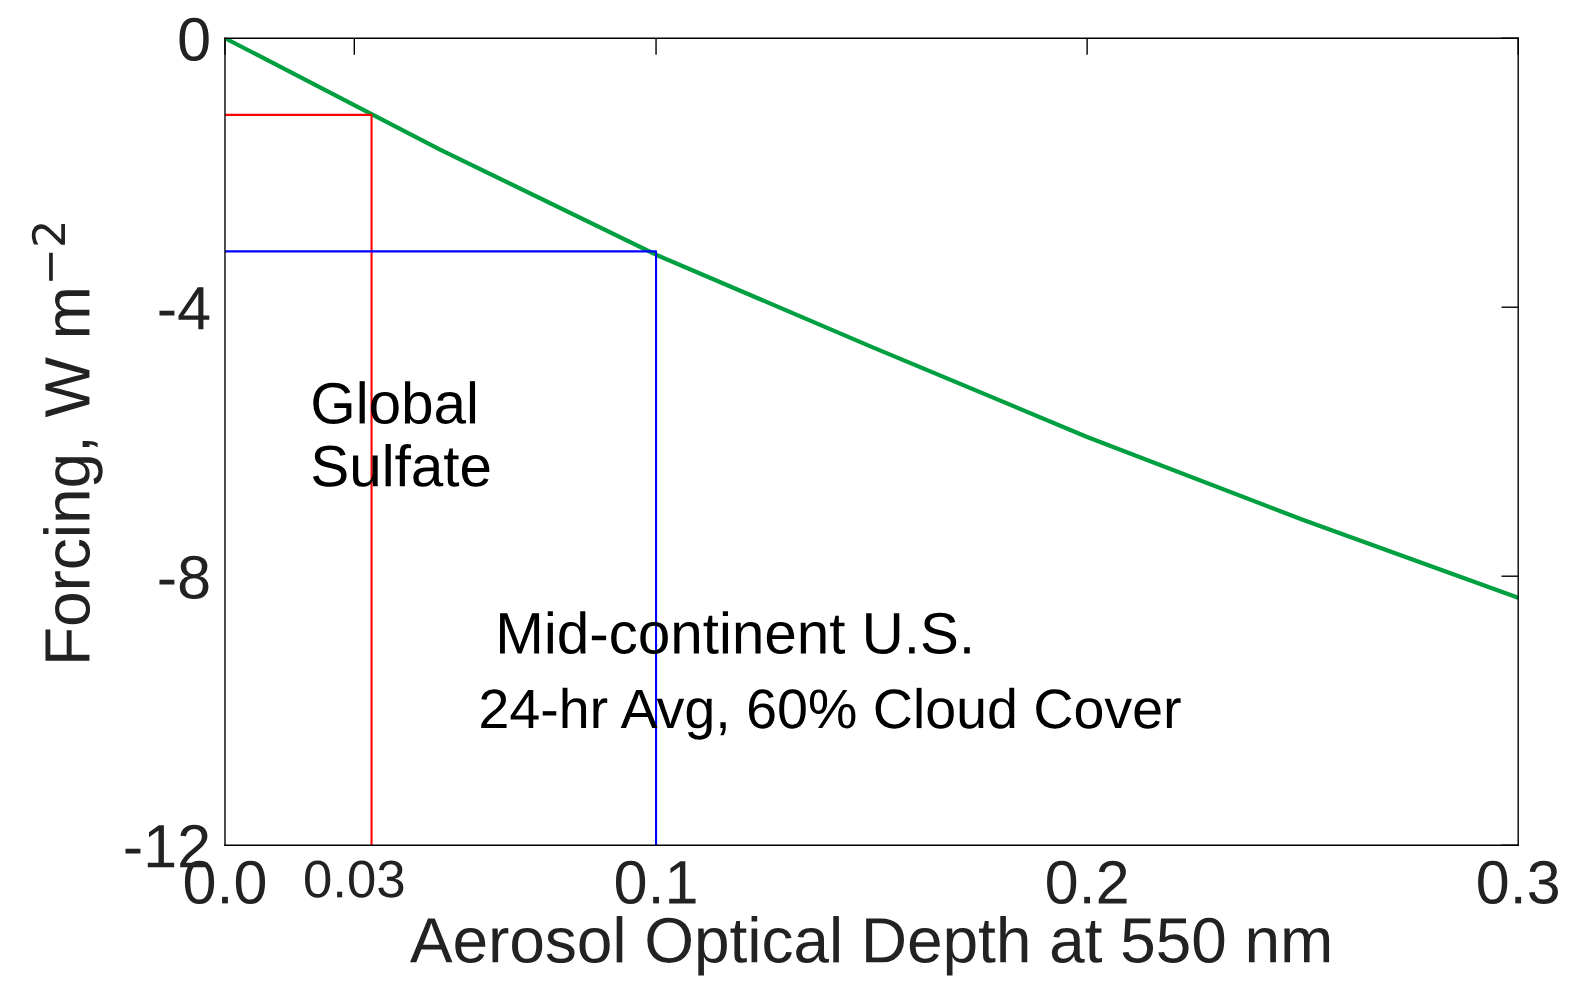  Describe the element at coordinates (67, 442) in the screenshot. I see `y-axis-title: Forcing, W m$^{−2}$` at that location.